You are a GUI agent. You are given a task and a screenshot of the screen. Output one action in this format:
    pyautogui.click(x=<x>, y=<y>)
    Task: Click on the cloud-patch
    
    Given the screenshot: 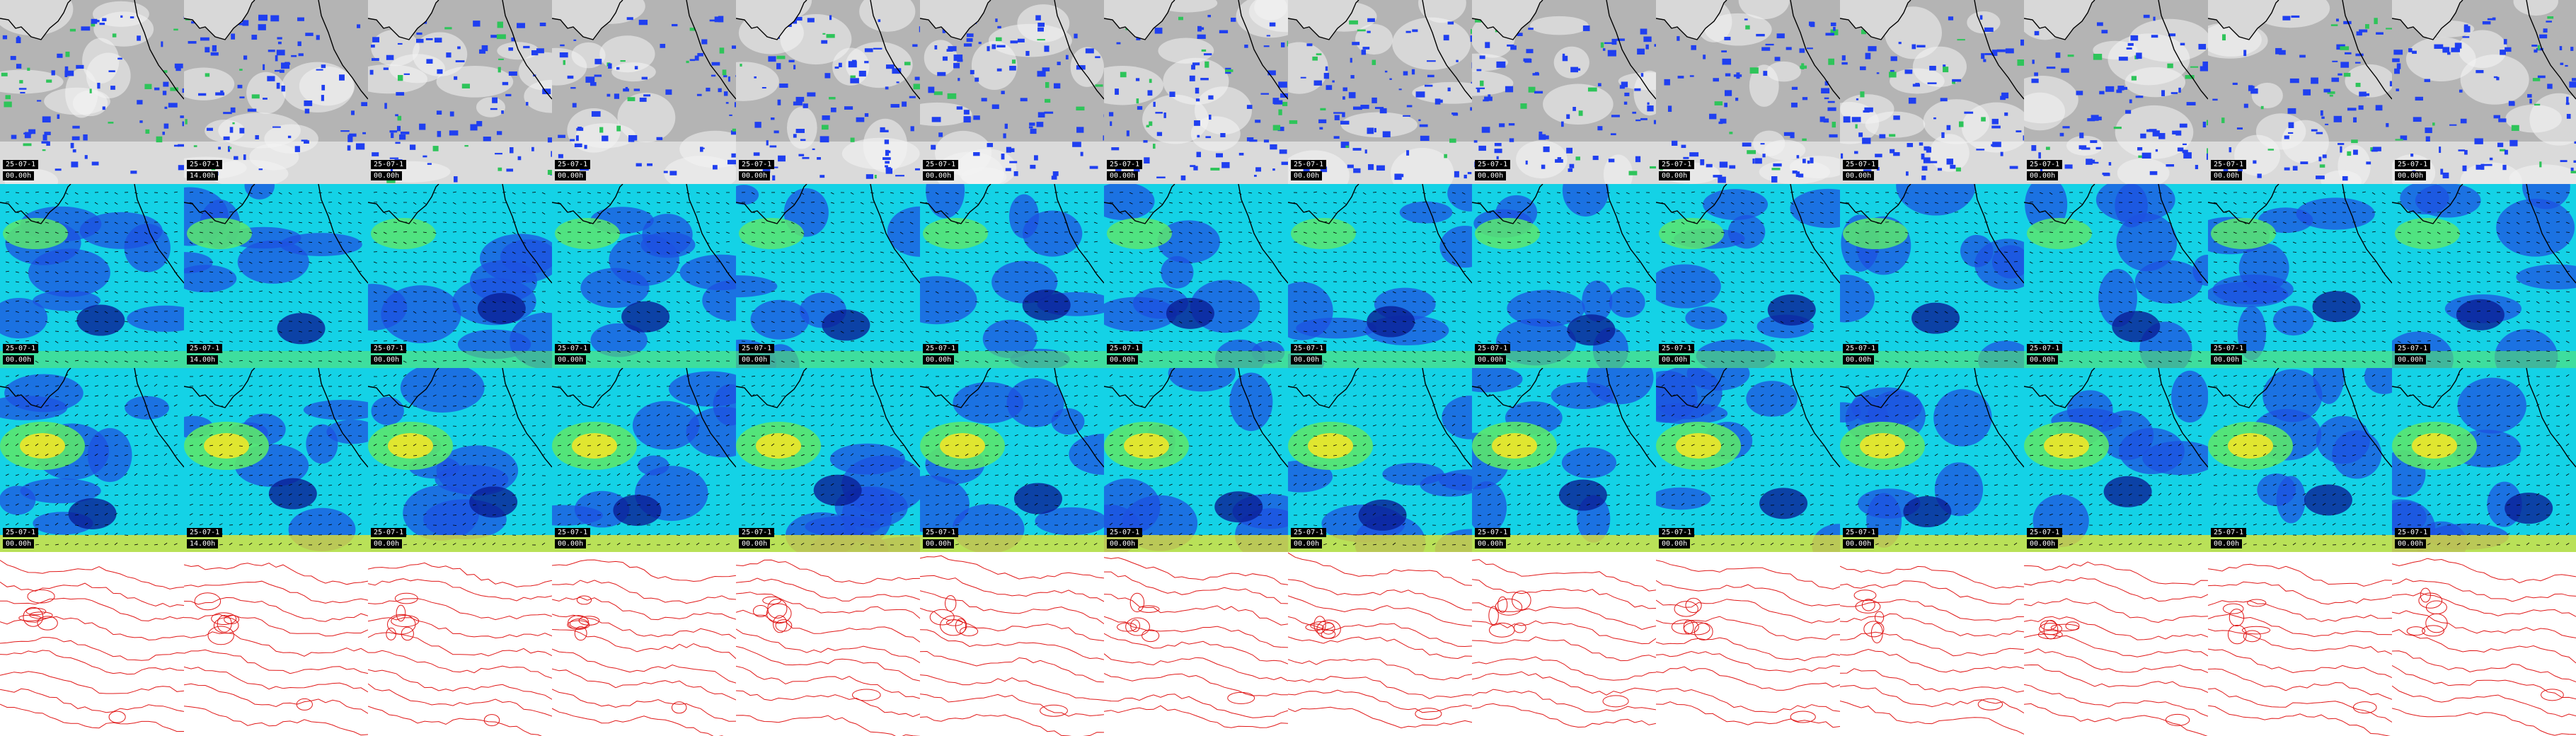 What is the action you would take?
    pyautogui.click(x=1918, y=81)
    